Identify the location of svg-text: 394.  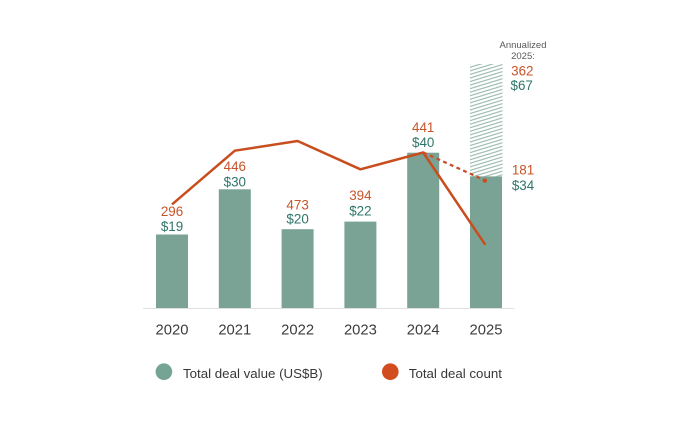
(360, 195).